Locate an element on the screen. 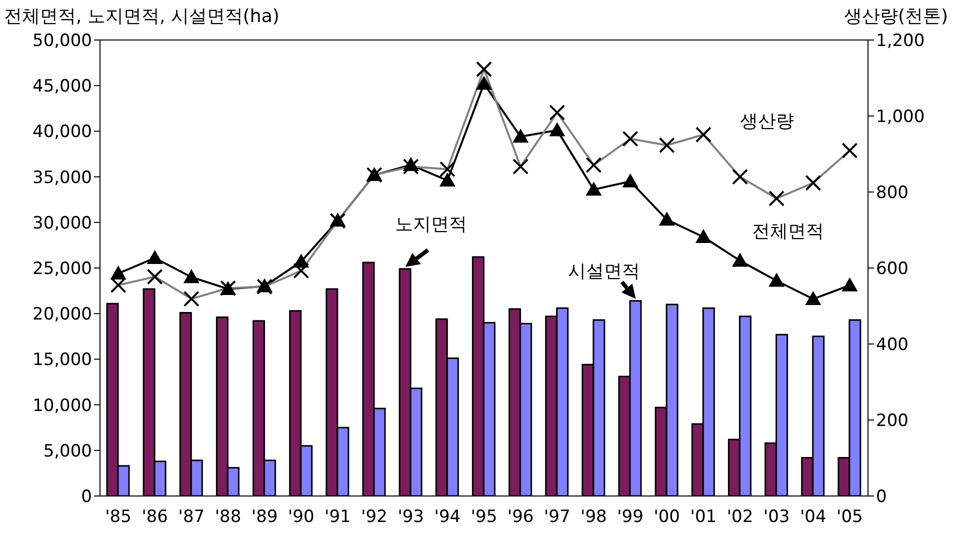 This screenshot has height=540, width=956. x-tick-label: '97 is located at coordinates (557, 517).